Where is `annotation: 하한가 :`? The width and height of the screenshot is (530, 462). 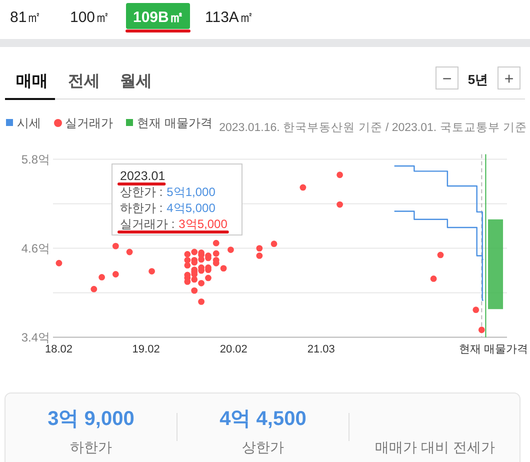 annotation: 하한가 : is located at coordinates (141, 208).